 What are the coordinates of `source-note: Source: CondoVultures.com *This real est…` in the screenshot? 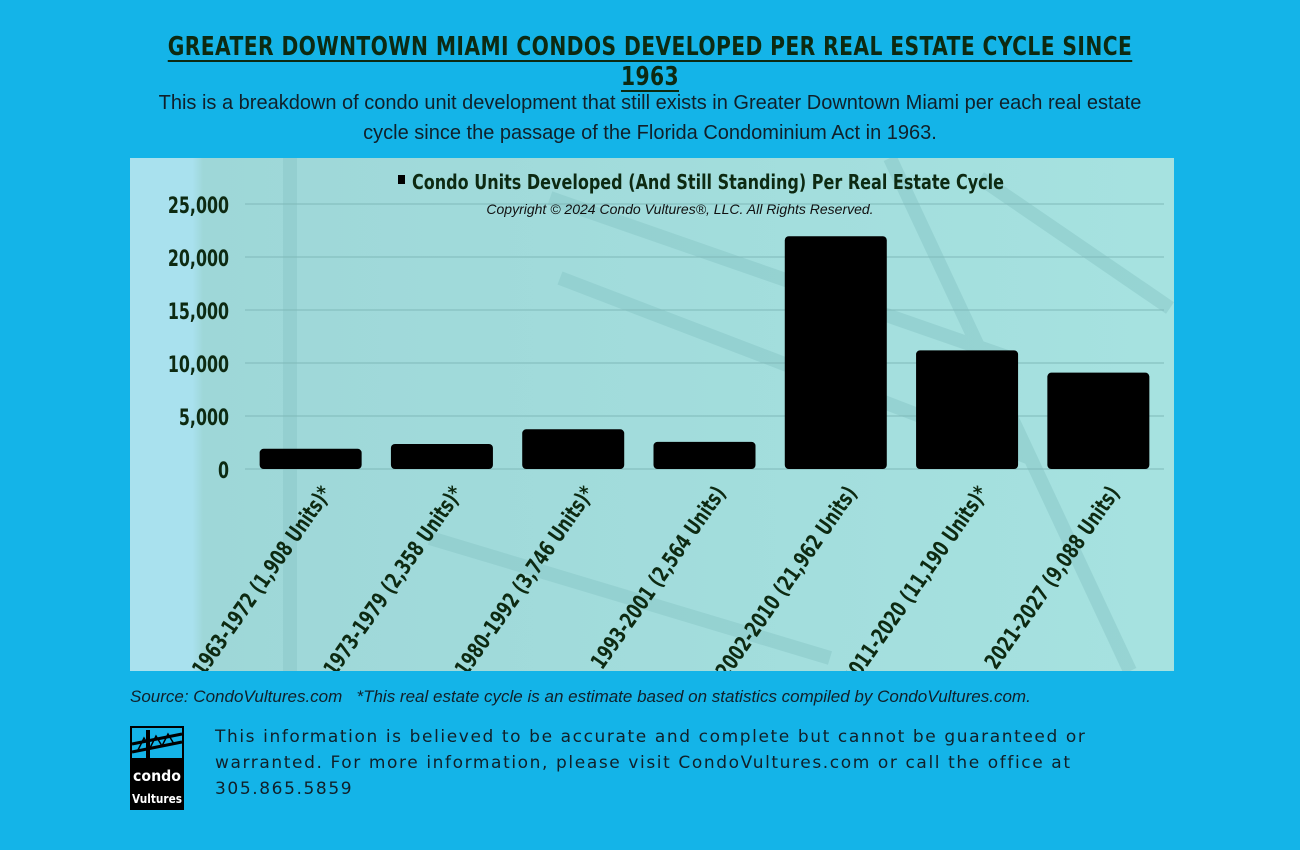 It's located at (580, 696).